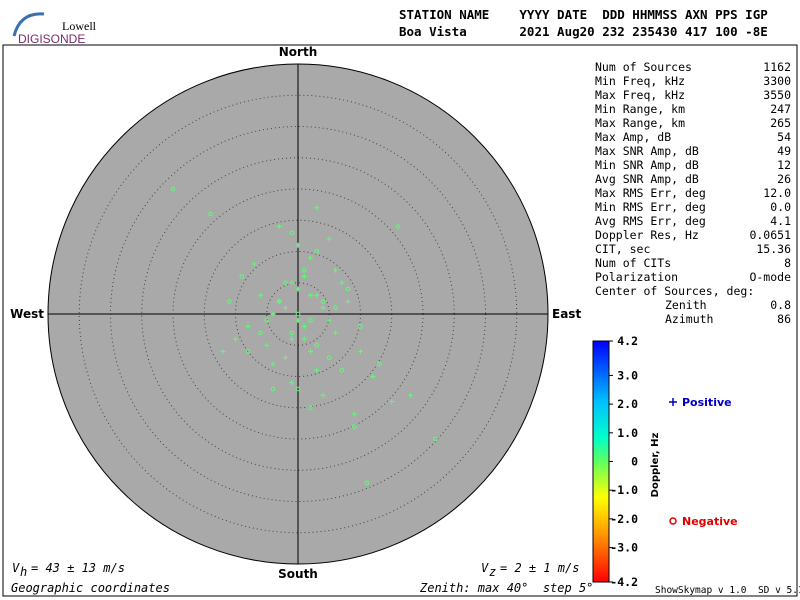 This screenshot has height=600, width=800. Describe the element at coordinates (627, 404) in the screenshot. I see `colorbar-tick-label: 2.0` at that location.